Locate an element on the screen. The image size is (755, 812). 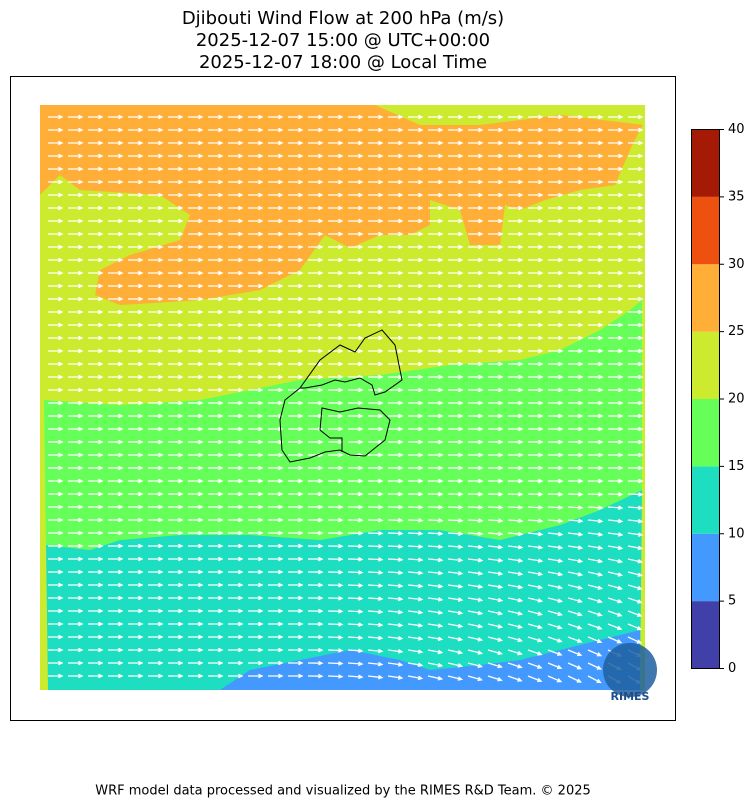
colorbar-segment is located at coordinates (705, 230).